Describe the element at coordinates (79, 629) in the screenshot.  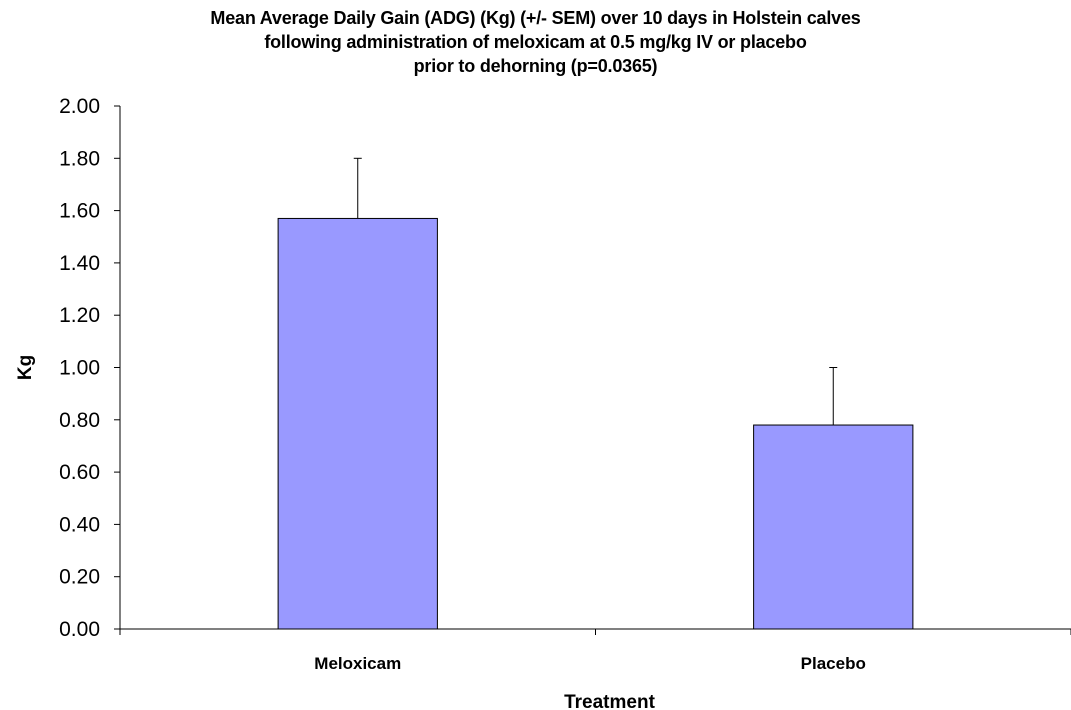
I see `y-tick-label: 0.00` at that location.